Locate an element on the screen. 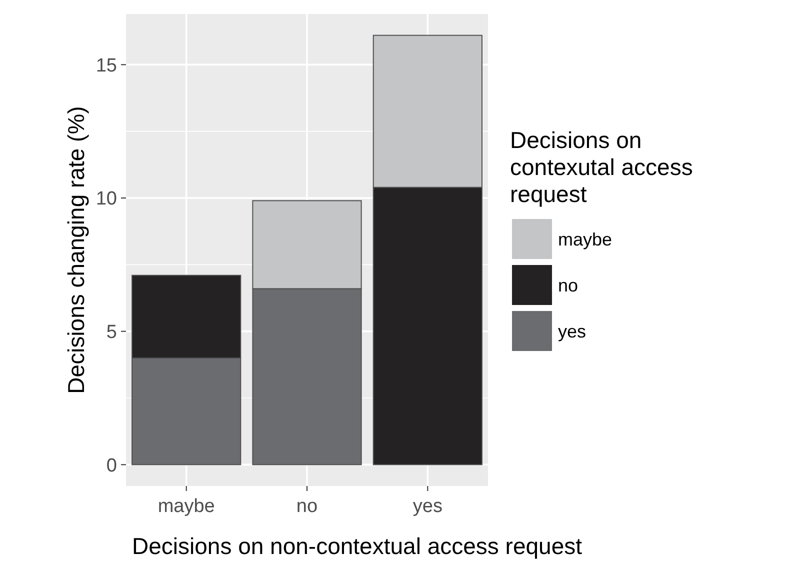 This screenshot has height=573, width=791. y-tick-label: 0 is located at coordinates (111, 465).